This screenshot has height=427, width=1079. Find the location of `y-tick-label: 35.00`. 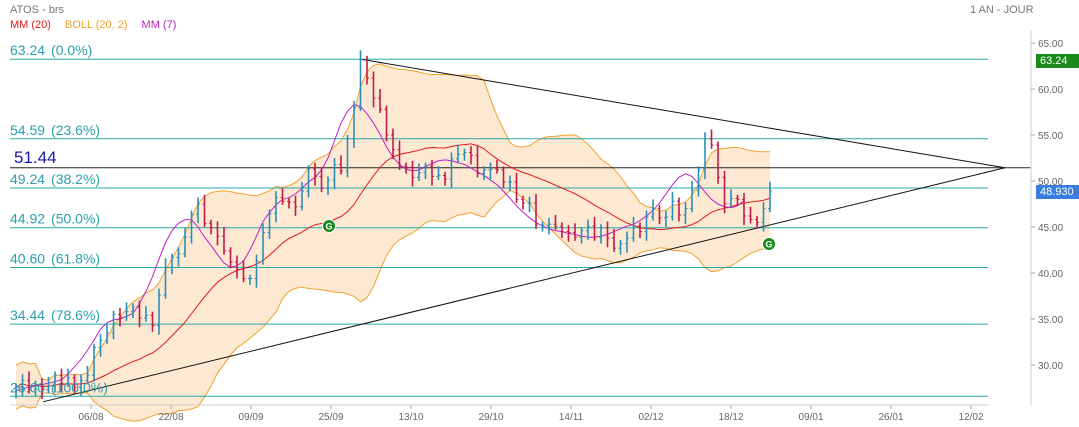

y-tick-label: 35.00 is located at coordinates (1050, 320).